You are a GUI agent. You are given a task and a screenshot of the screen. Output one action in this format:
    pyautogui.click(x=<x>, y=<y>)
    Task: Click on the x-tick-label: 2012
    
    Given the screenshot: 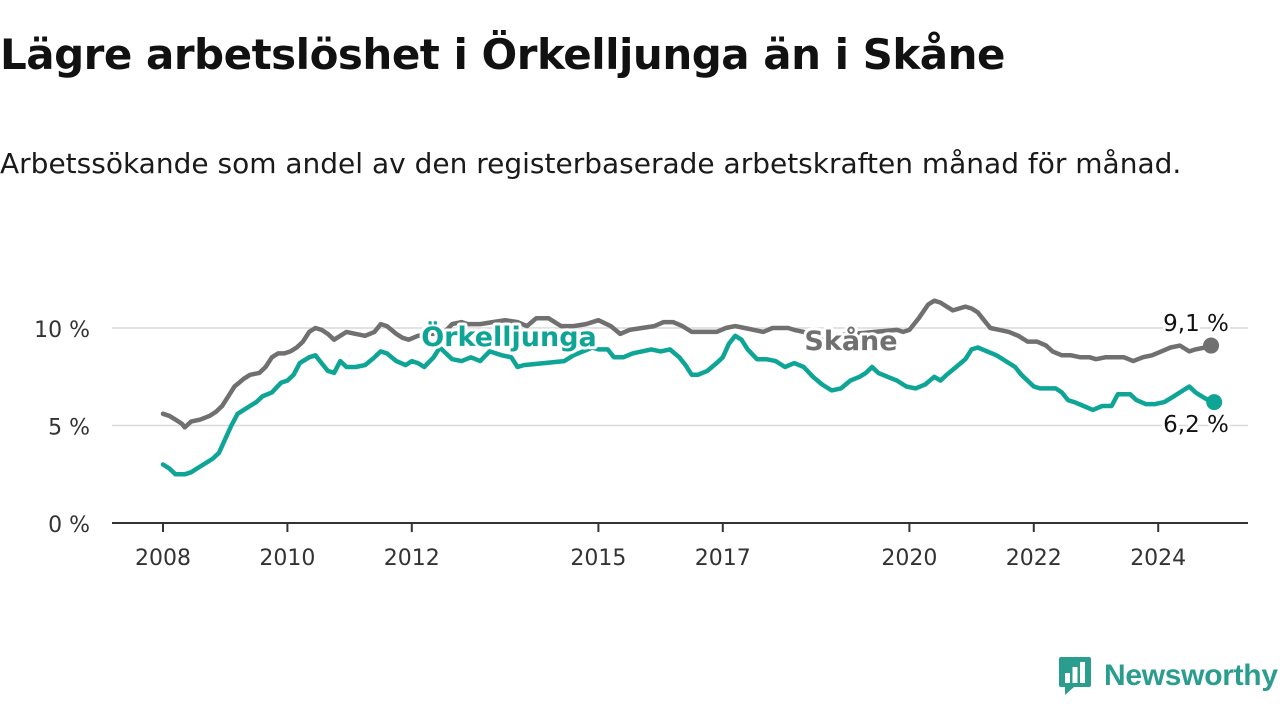 What is the action you would take?
    pyautogui.click(x=412, y=558)
    